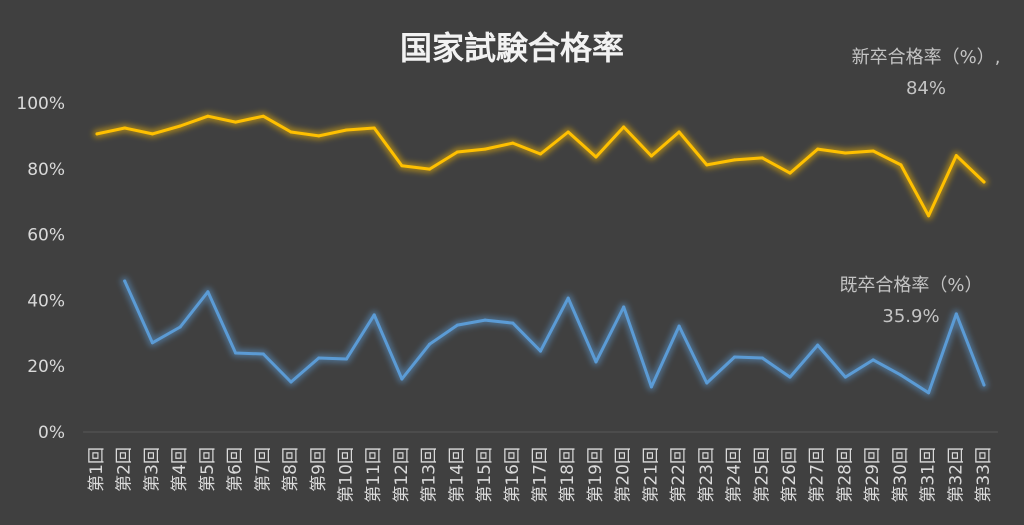  I want to click on y-tick-label: 0%, so click(51, 433).